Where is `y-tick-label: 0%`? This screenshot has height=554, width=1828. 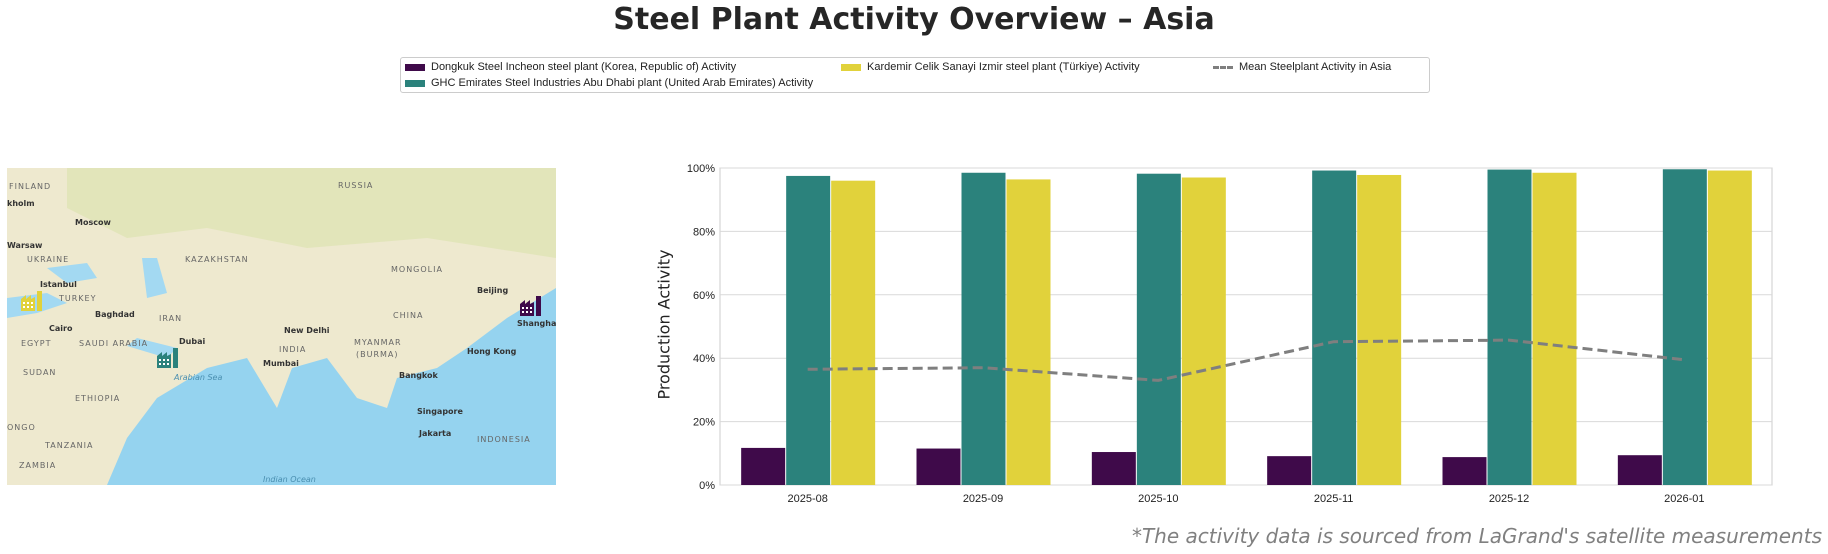 y-tick-label: 0% is located at coordinates (707, 486).